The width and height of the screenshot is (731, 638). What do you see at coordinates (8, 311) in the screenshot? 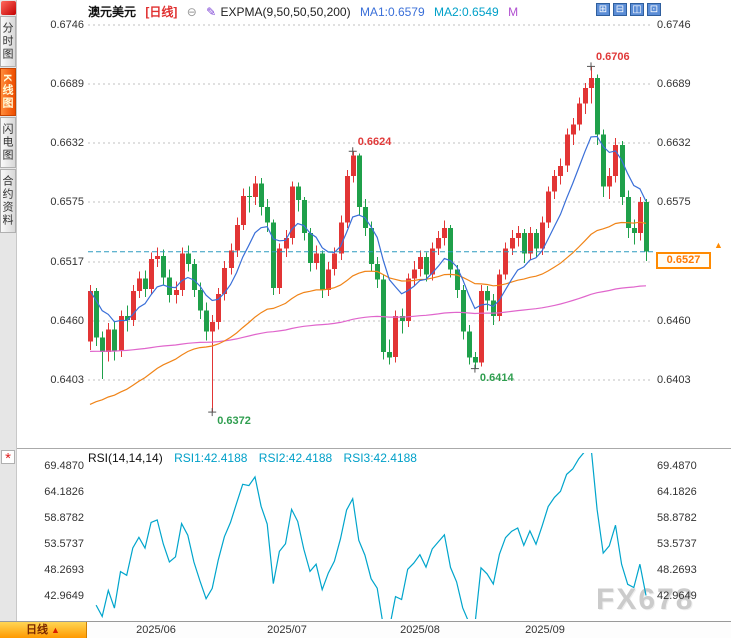
I see `sidebar: 分时图 K线图 闪电图 合约资料` at bounding box center [8, 311].